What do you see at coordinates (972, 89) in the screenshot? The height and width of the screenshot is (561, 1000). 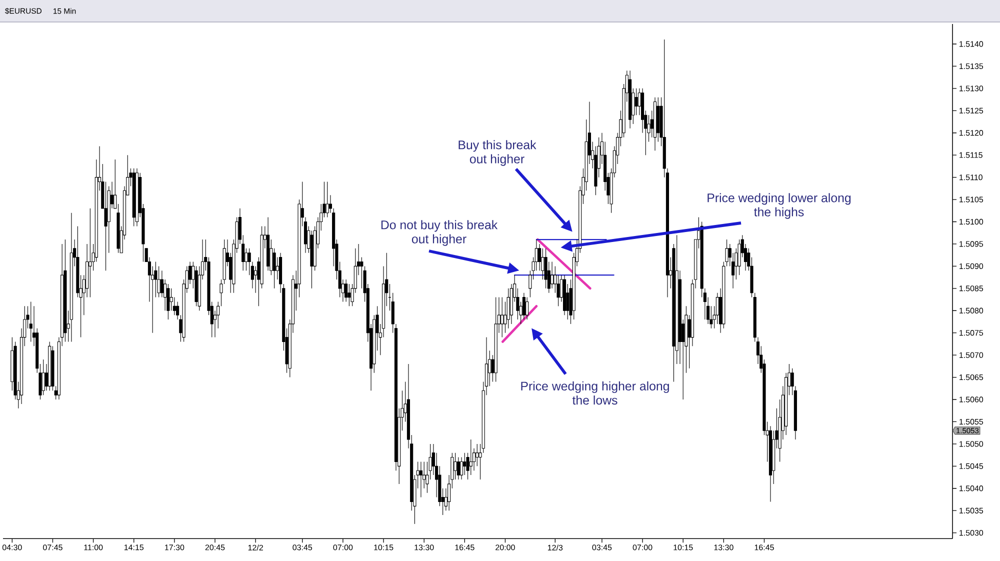 I see `y-tick-label: 1.5130` at bounding box center [972, 89].